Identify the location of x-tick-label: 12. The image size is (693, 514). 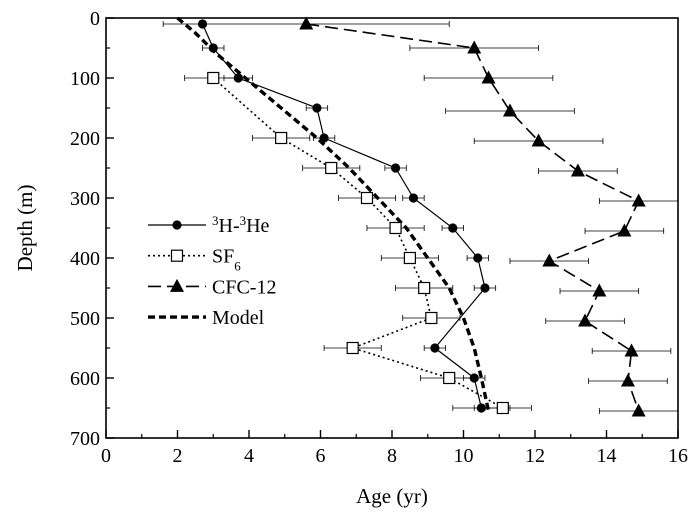
(535, 456).